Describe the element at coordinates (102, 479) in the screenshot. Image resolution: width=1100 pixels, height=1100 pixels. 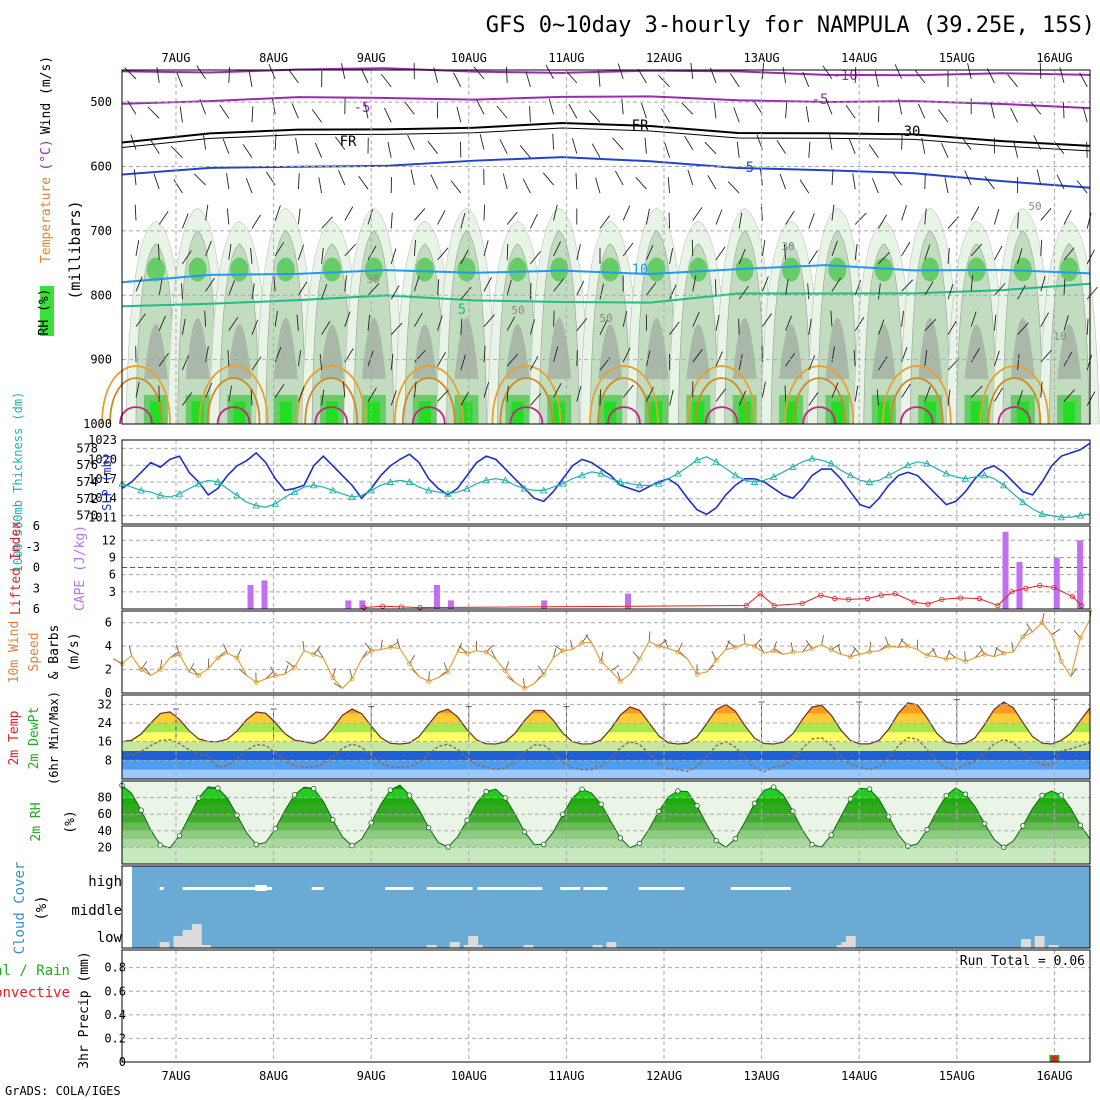
I see `slp-tick-label: 1017` at that location.